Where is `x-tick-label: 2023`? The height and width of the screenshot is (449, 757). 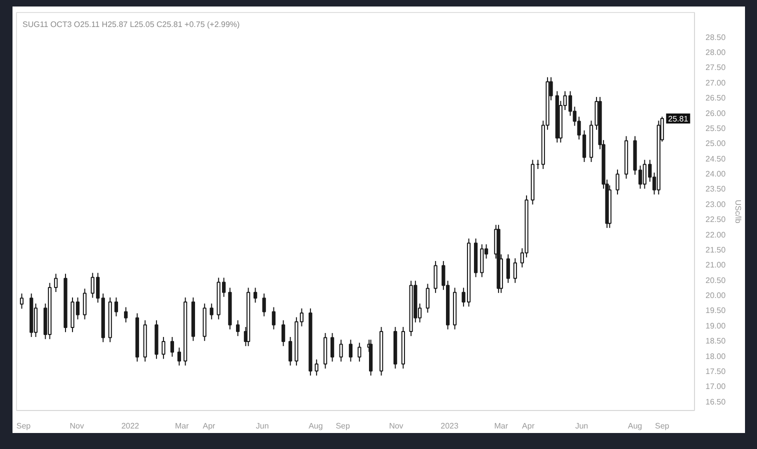 x-tick-label: 2023 is located at coordinates (449, 426).